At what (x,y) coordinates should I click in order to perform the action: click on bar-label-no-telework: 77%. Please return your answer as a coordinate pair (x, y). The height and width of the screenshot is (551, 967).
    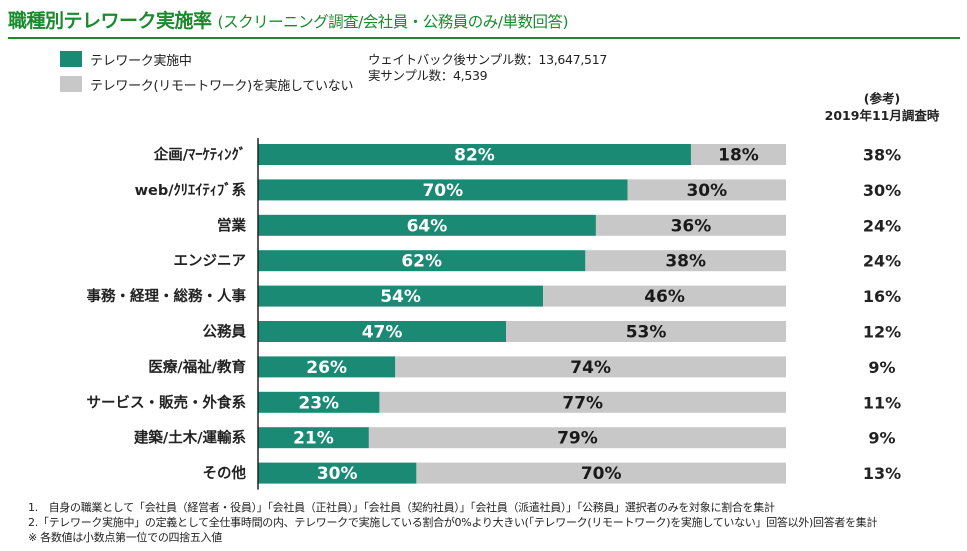
    Looking at the image, I should click on (582, 403).